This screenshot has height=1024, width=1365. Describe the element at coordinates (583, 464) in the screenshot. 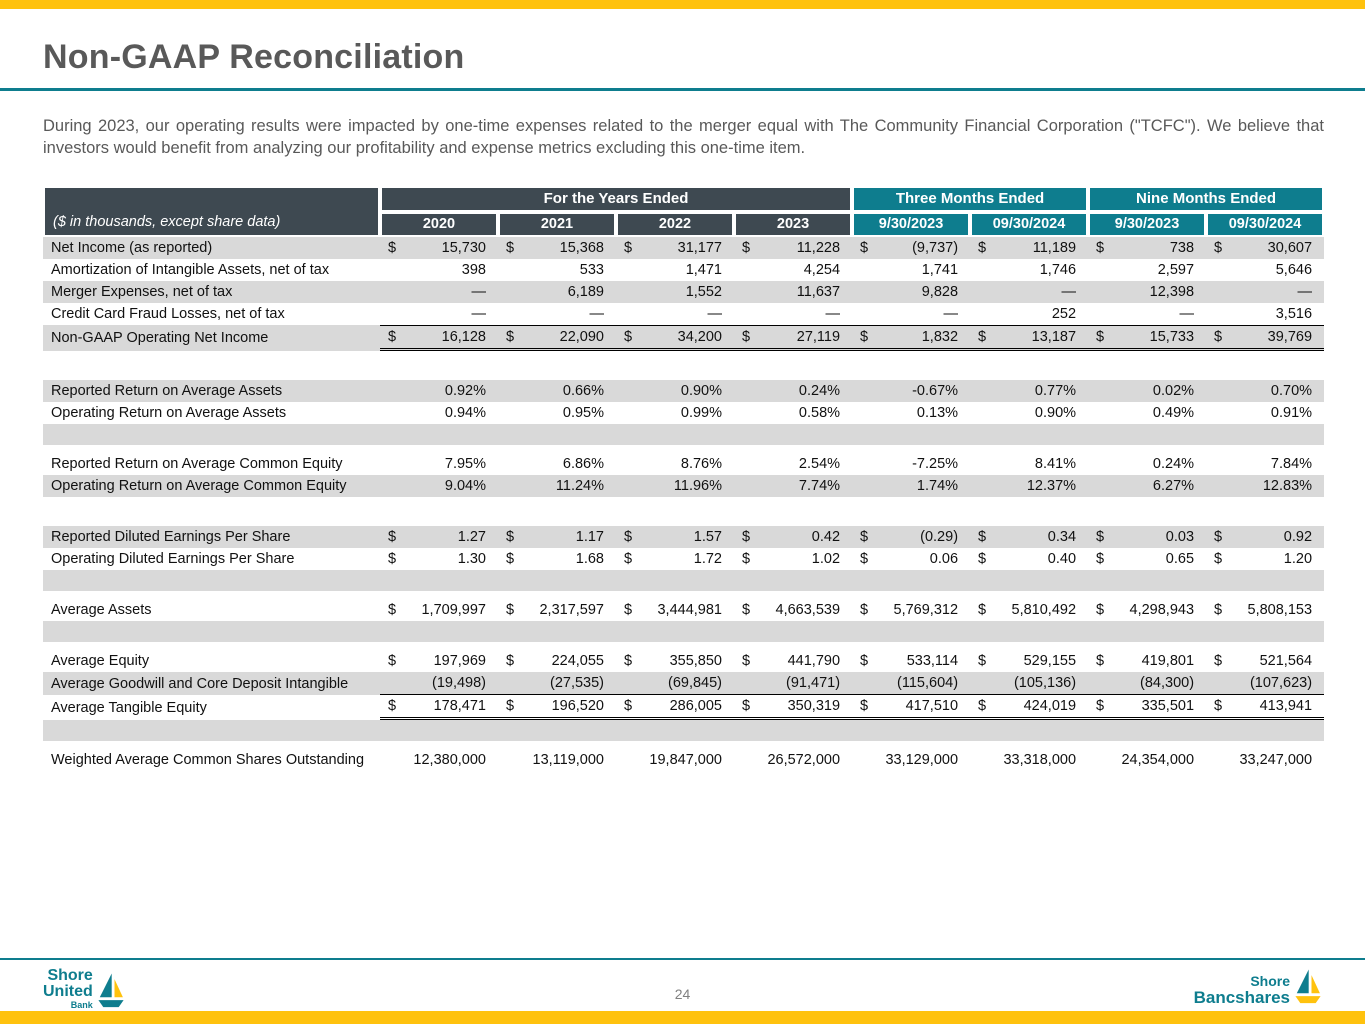

I see `value-cell: 6.86%` at that location.